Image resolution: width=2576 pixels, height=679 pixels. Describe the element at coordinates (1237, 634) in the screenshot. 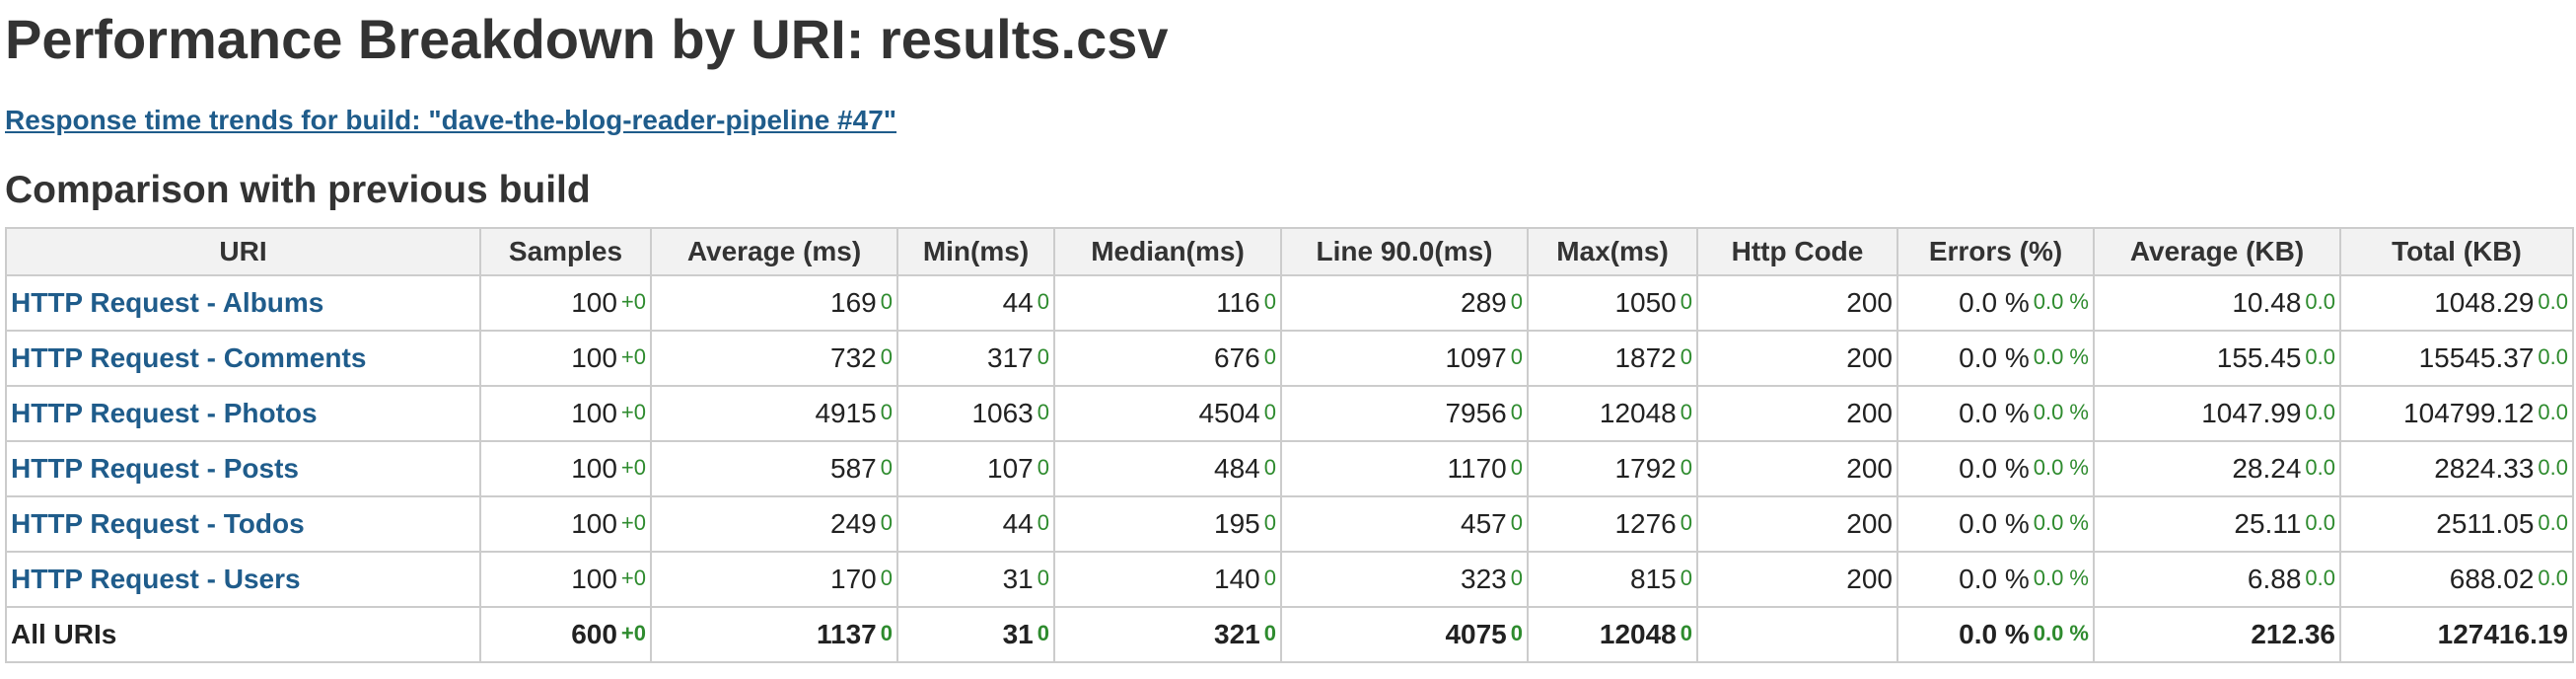

I see `median-ms-value: 321` at that location.